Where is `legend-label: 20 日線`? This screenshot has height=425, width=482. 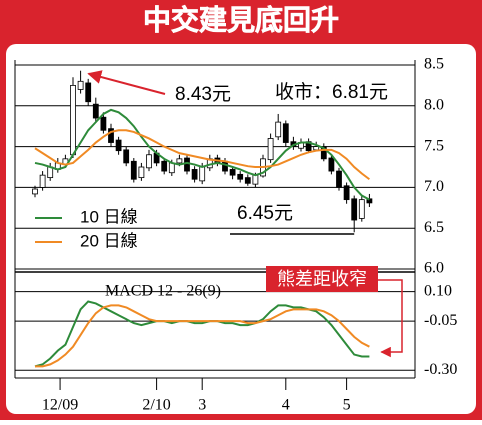 legend-label: 20 日線 is located at coordinates (109, 240).